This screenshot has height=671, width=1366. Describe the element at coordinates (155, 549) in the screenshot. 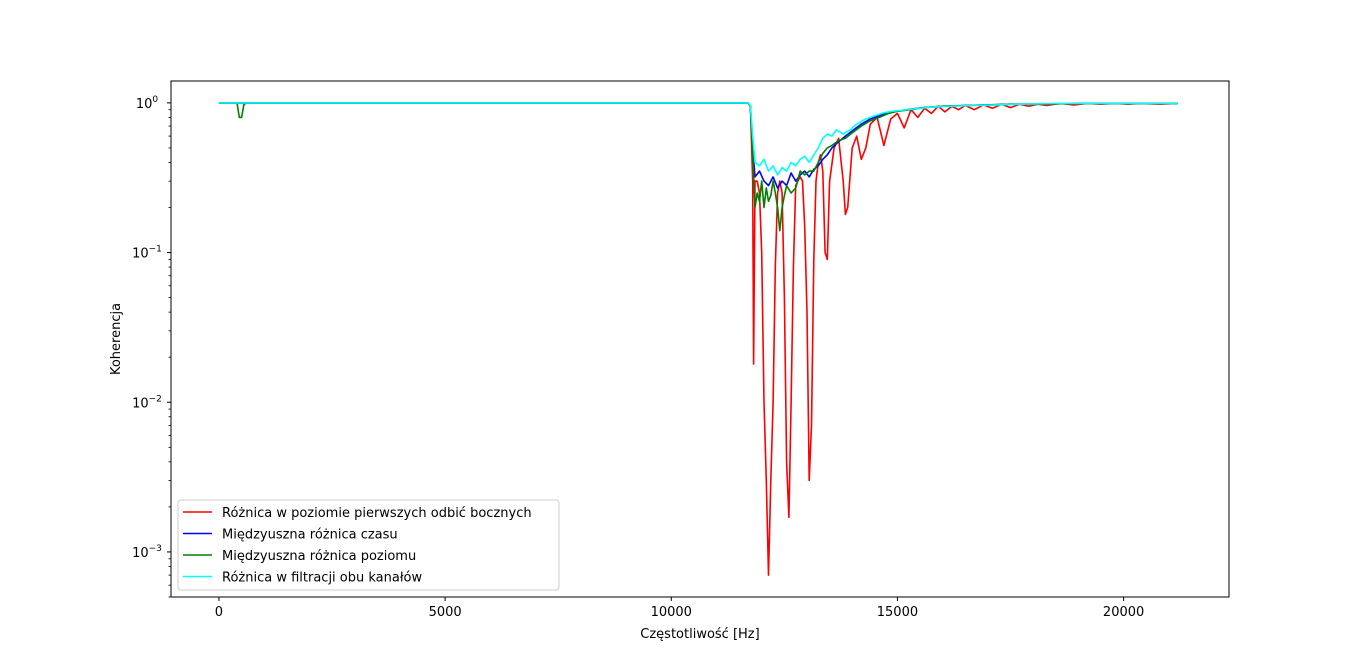

I see `y-tick-exponent: −3` at that location.